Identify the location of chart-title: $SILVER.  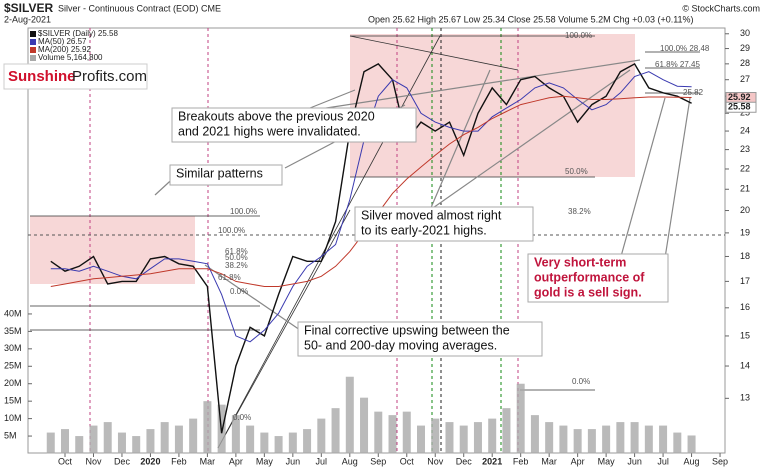
(28, 8).